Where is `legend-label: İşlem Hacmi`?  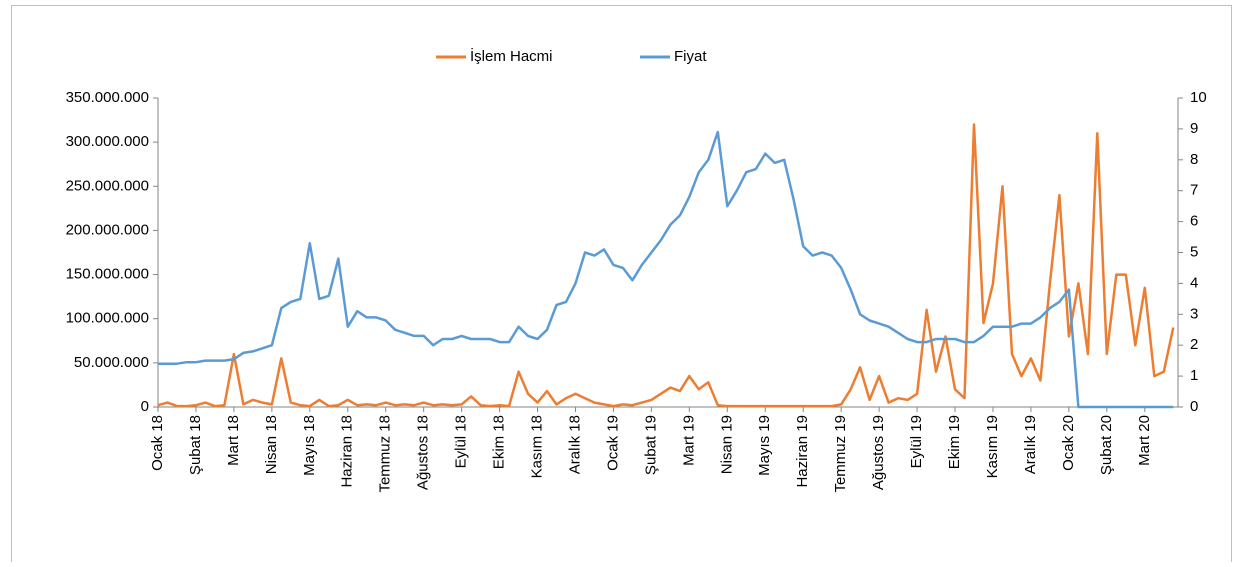 legend-label: İşlem Hacmi is located at coordinates (511, 56).